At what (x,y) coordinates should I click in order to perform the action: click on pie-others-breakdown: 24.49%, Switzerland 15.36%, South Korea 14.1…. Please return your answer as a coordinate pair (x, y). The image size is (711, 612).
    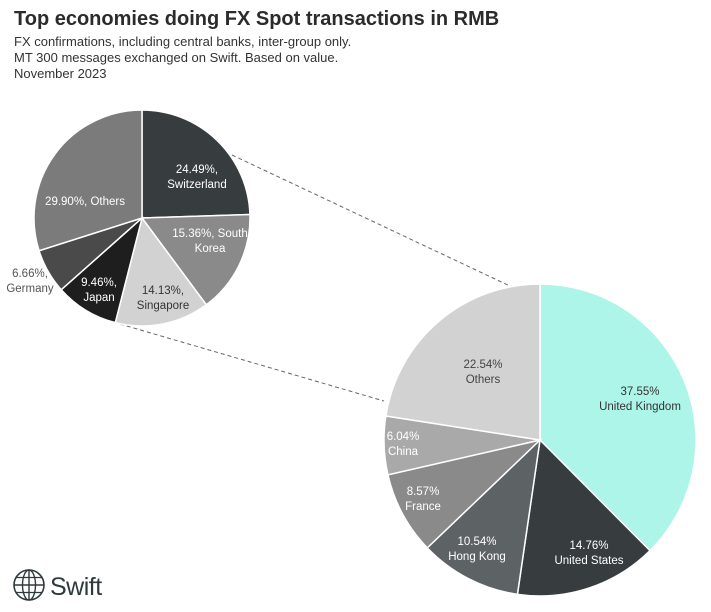
    Looking at the image, I should click on (128, 218).